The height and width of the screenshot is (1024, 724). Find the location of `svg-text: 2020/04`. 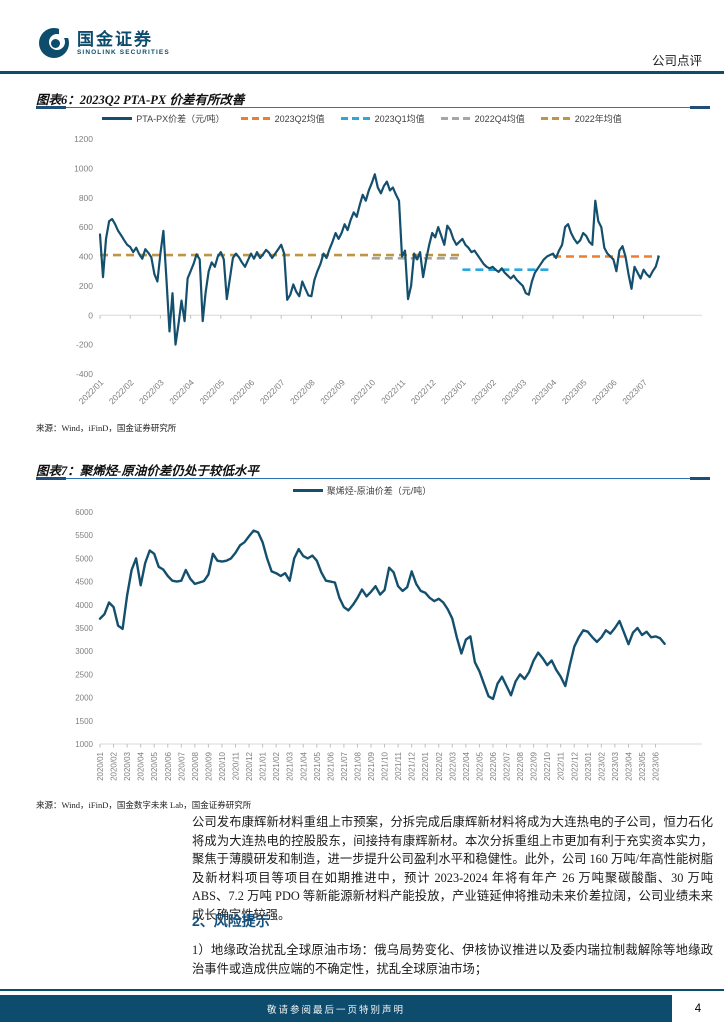

svg-text: 2020/04 is located at coordinates (141, 765).